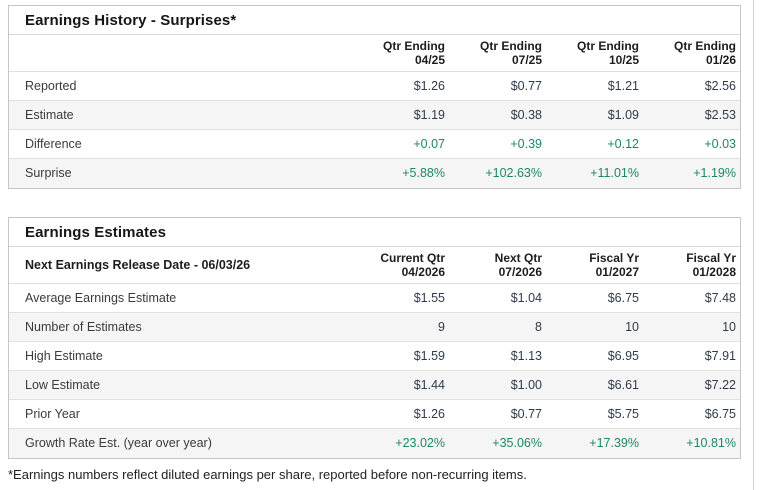 The height and width of the screenshot is (490, 761). What do you see at coordinates (400, 356) in the screenshot?
I see `cell-value: $1.59` at bounding box center [400, 356].